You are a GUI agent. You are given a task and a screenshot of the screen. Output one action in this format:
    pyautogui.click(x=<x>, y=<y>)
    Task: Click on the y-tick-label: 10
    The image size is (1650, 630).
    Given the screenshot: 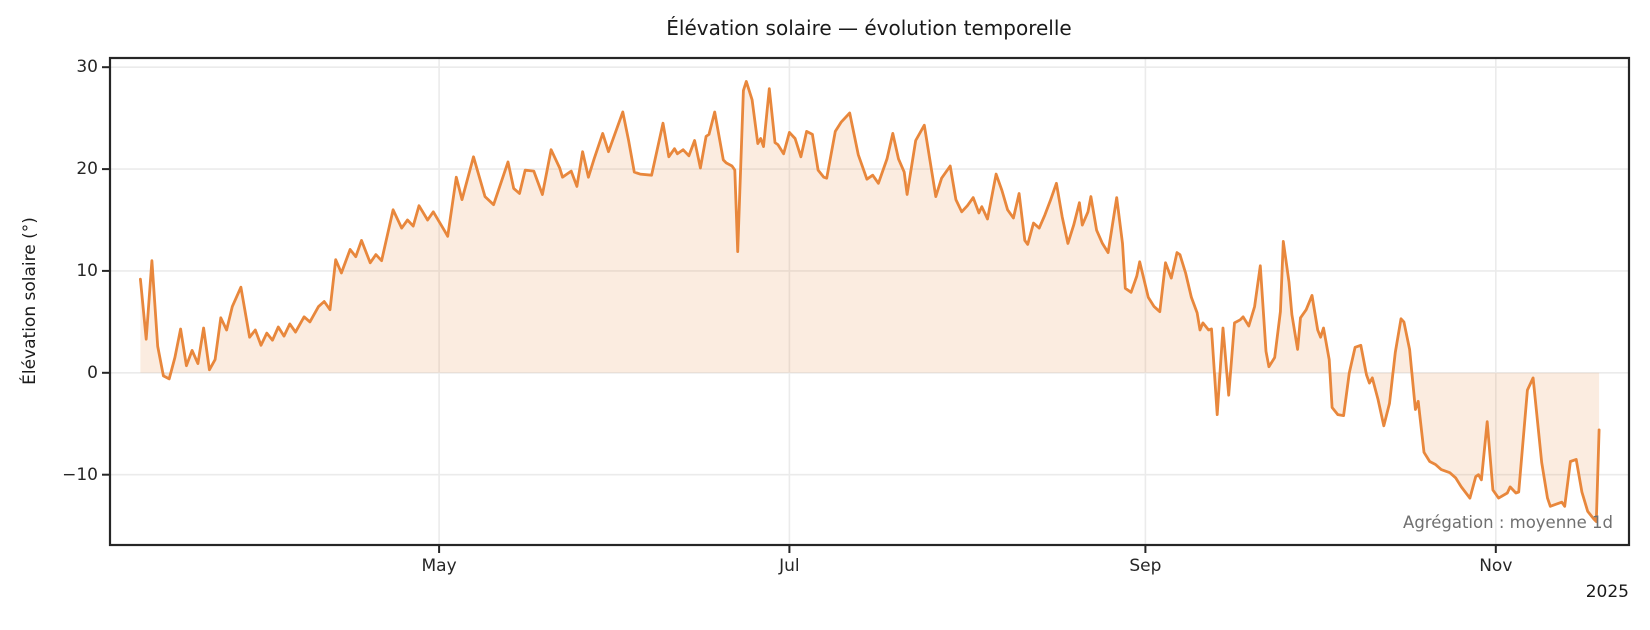 What is the action you would take?
    pyautogui.click(x=87, y=270)
    